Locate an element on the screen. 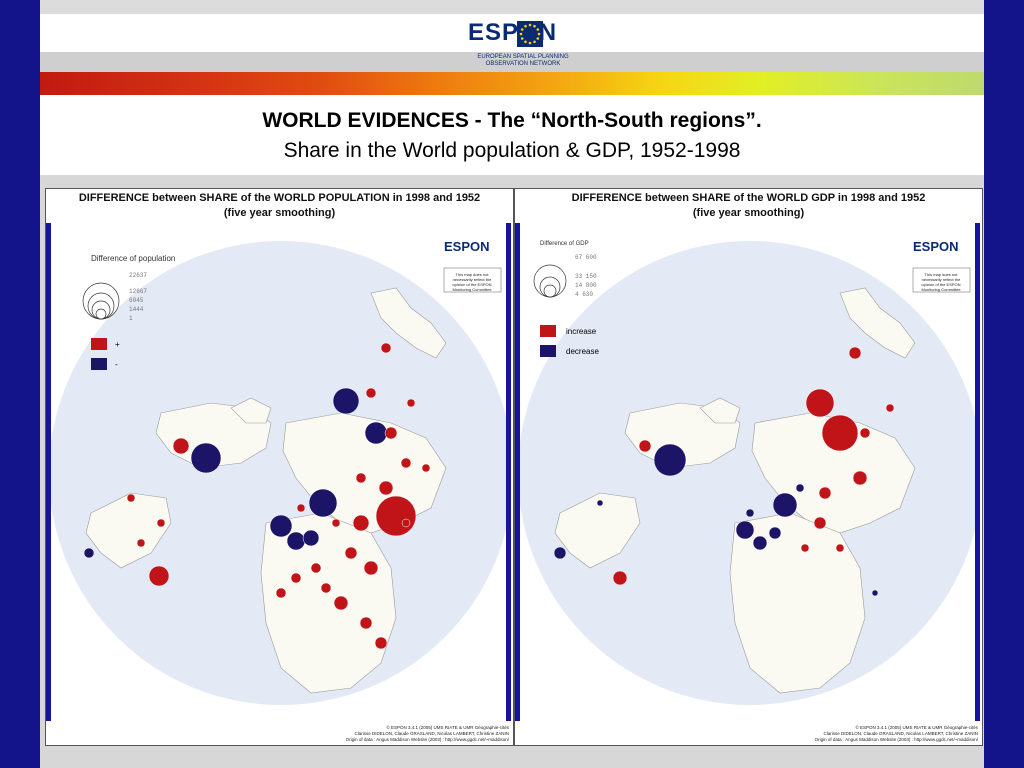  pop-legend-values: 22637 12667 6045 1444 1 is located at coordinates (138, 297).